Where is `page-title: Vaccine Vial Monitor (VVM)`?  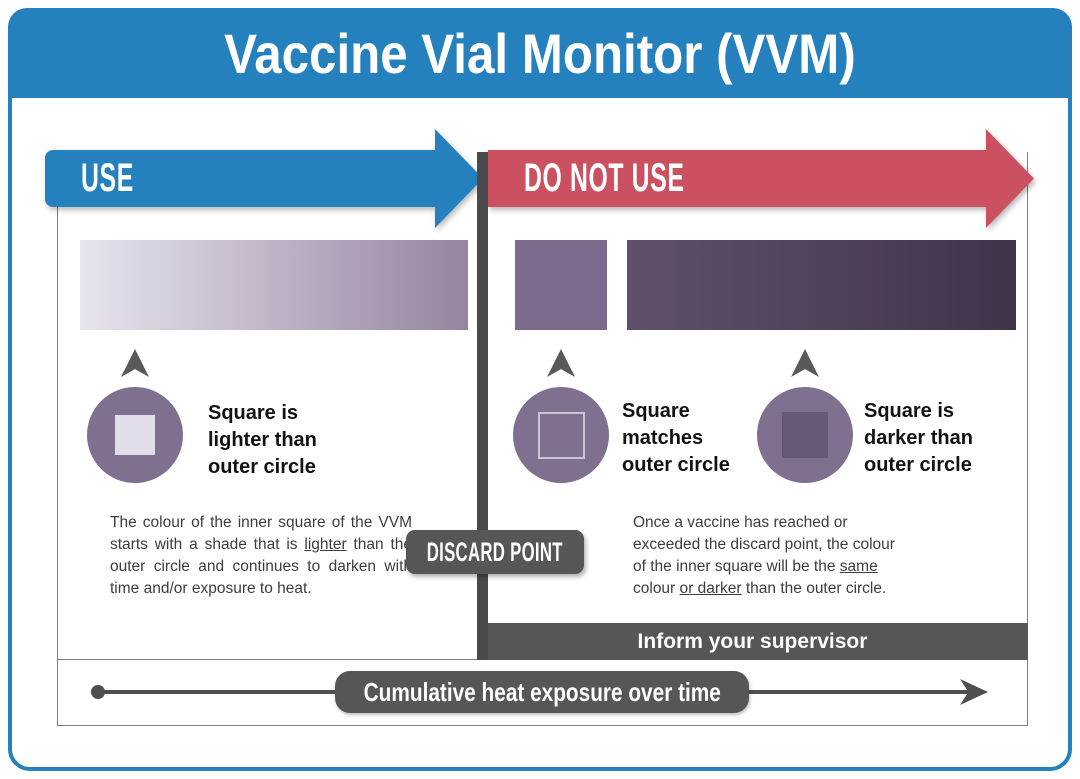 page-title: Vaccine Vial Monitor (VVM) is located at coordinates (540, 53).